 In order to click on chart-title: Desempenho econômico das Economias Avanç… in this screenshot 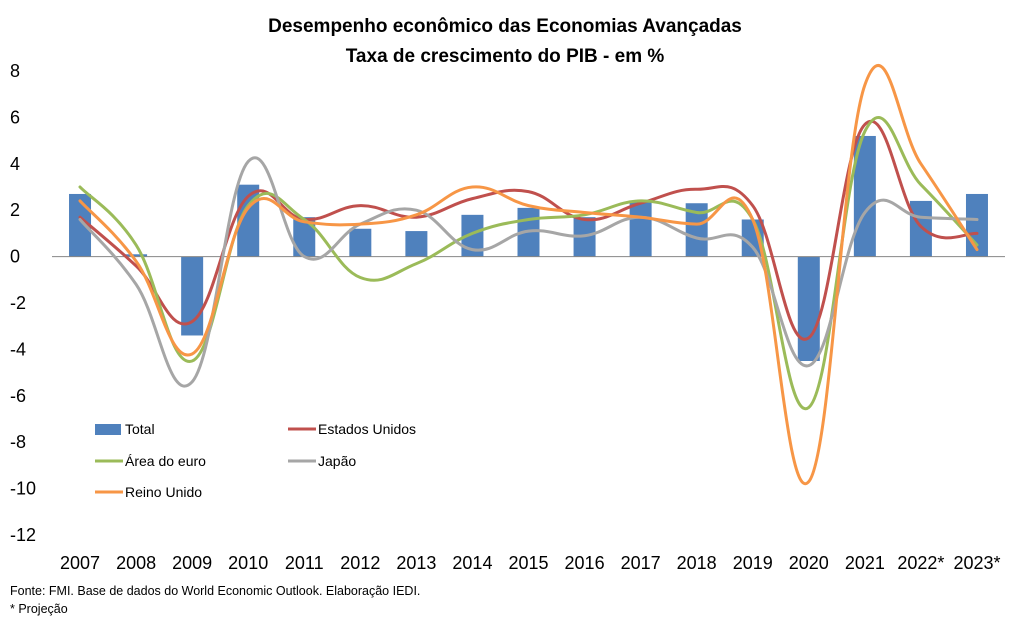, I will do `click(505, 26)`.